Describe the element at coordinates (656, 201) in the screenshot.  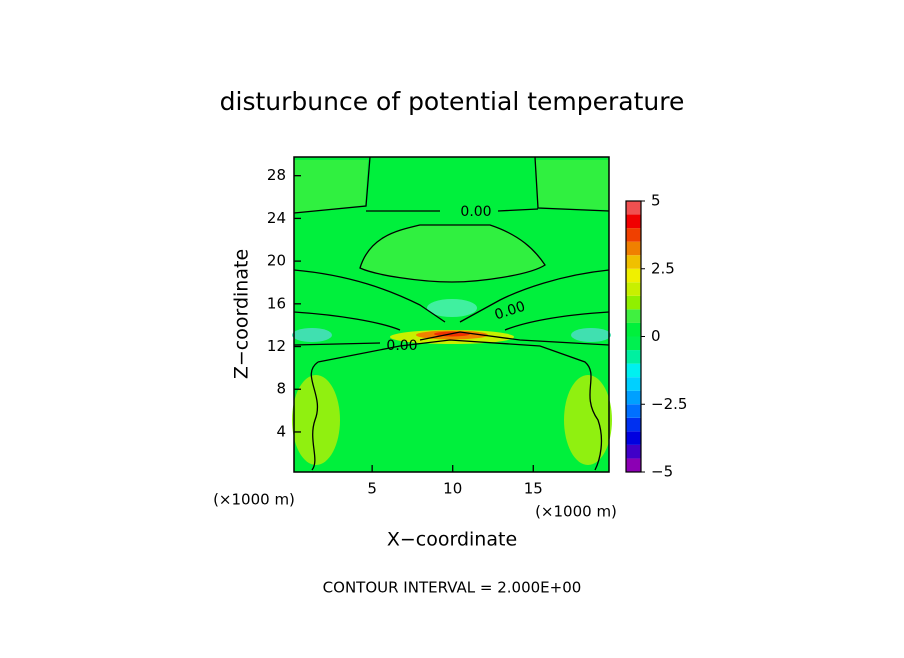
I see `colorbar-tick-label: 5` at that location.